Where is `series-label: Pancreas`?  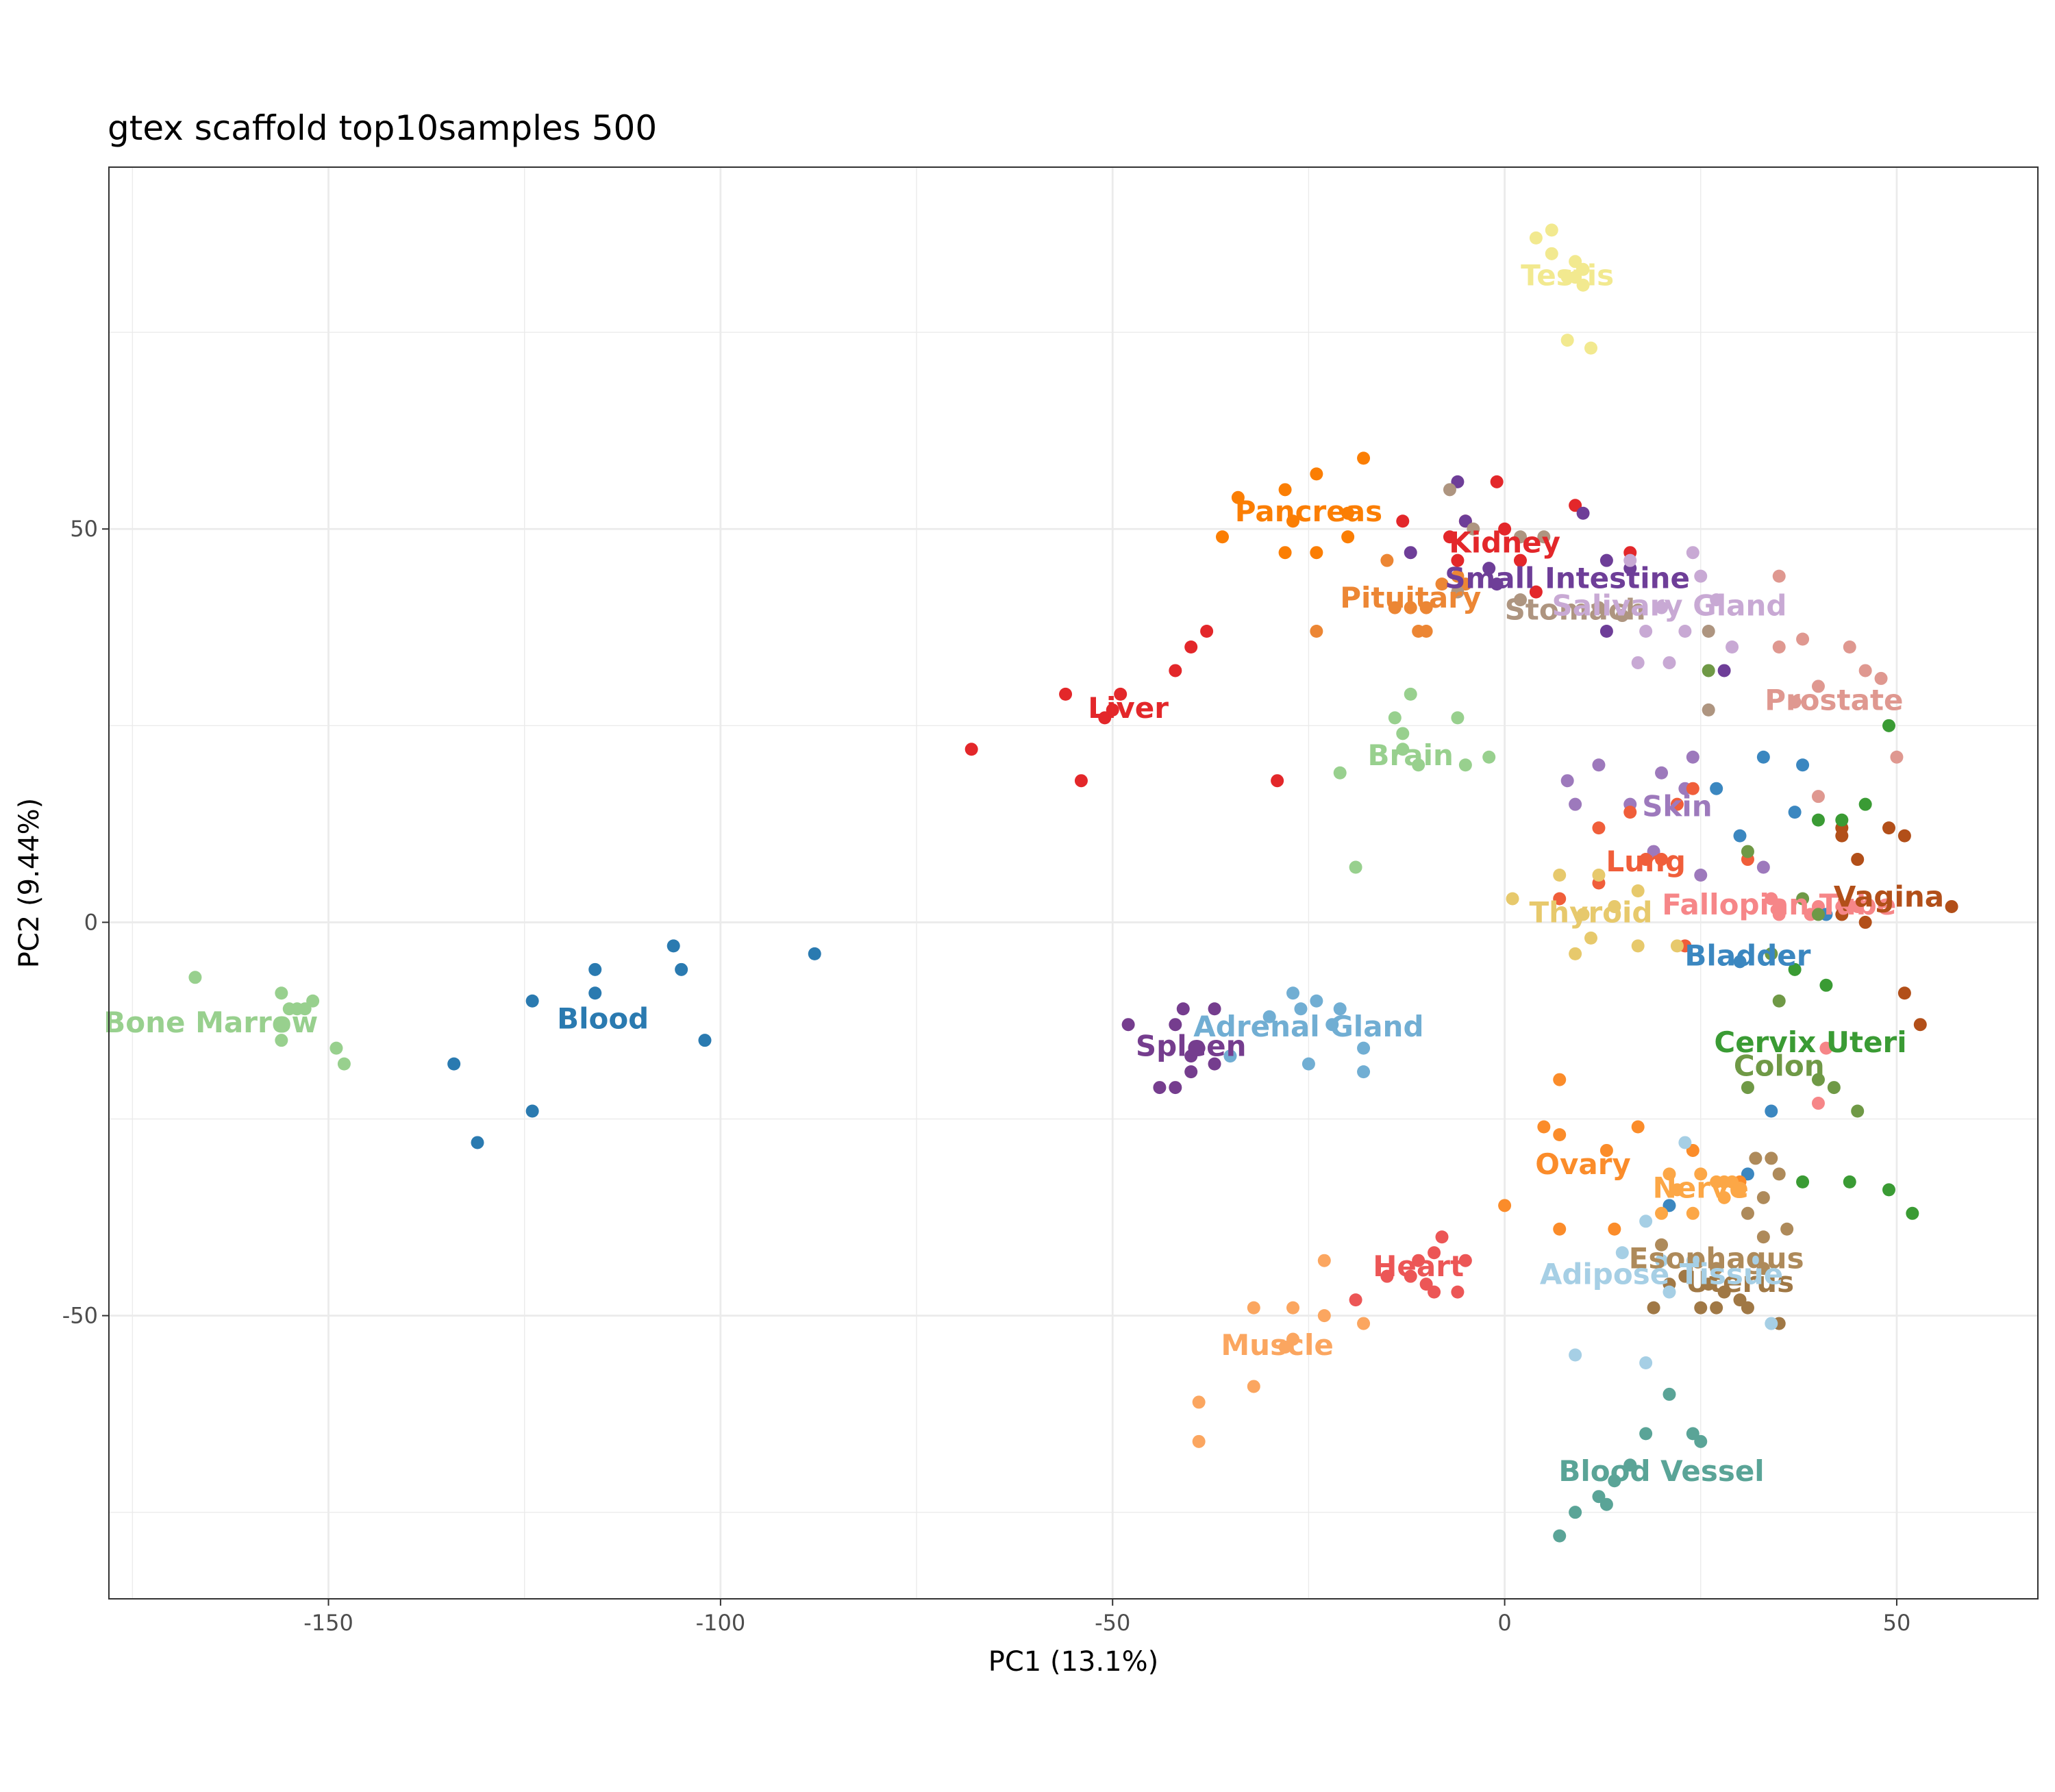 series-label: Pancreas is located at coordinates (1308, 511).